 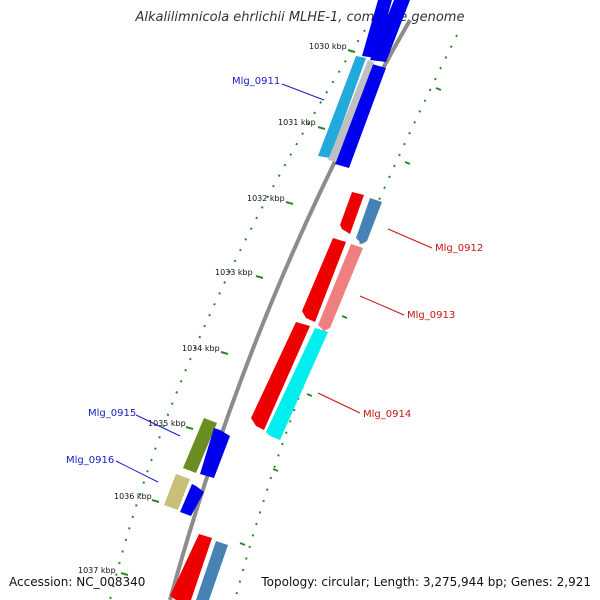 What do you see at coordinates (431, 315) in the screenshot?
I see `gene-label-mlg-0913: Mlg_0913` at bounding box center [431, 315].